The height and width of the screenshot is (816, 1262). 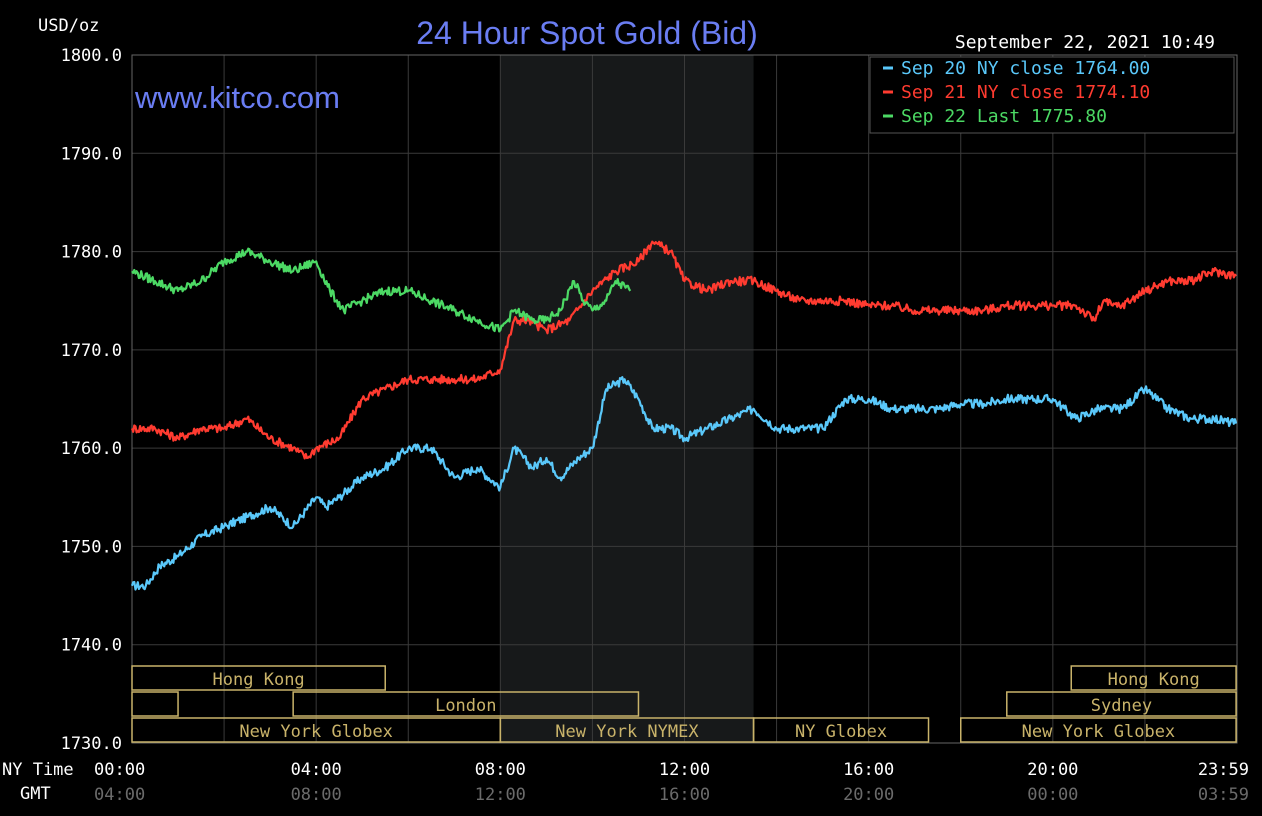 I want to click on session-label: NY Globex, so click(x=841, y=732).